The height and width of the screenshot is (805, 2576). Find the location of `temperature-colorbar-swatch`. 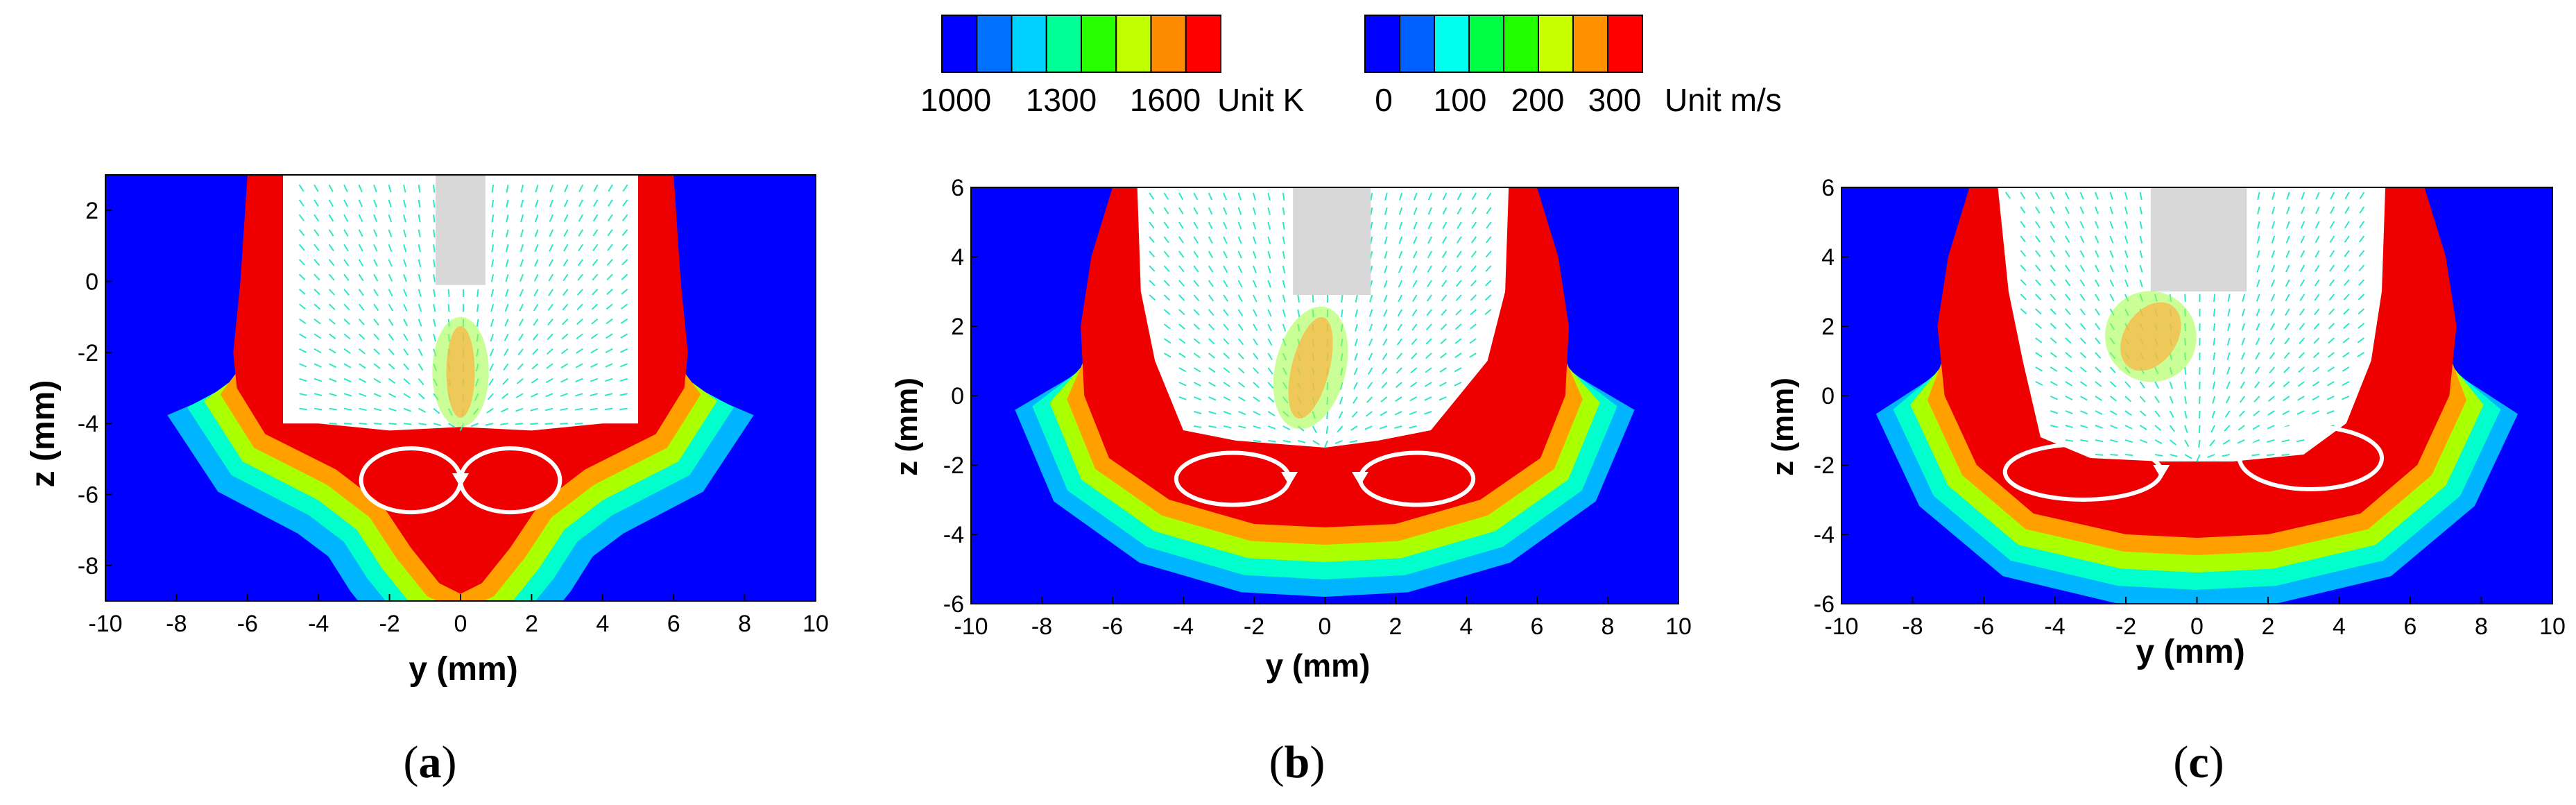

temperature-colorbar-swatch is located at coordinates (959, 44).